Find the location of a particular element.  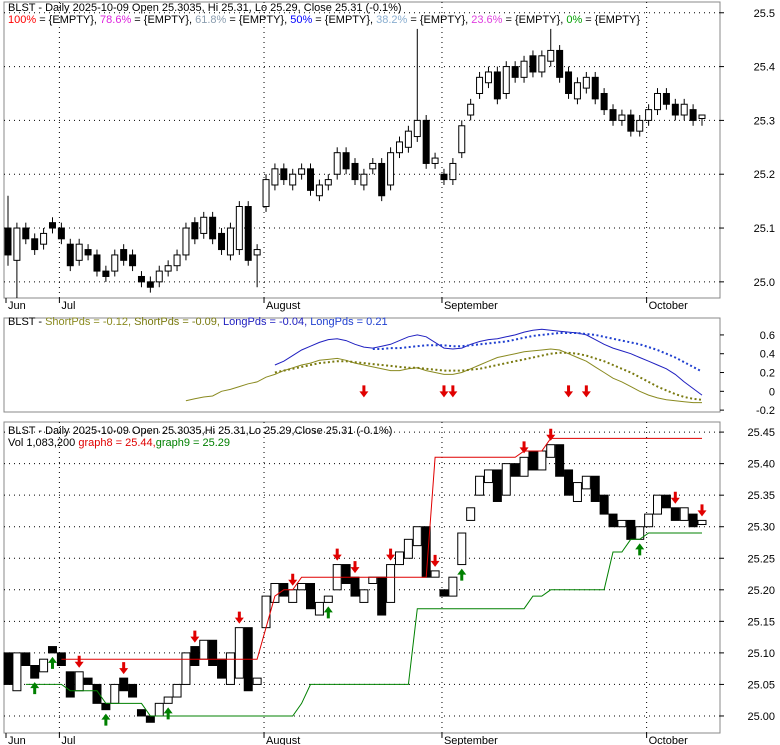

fib-label: 38.2% is located at coordinates (391, 20).